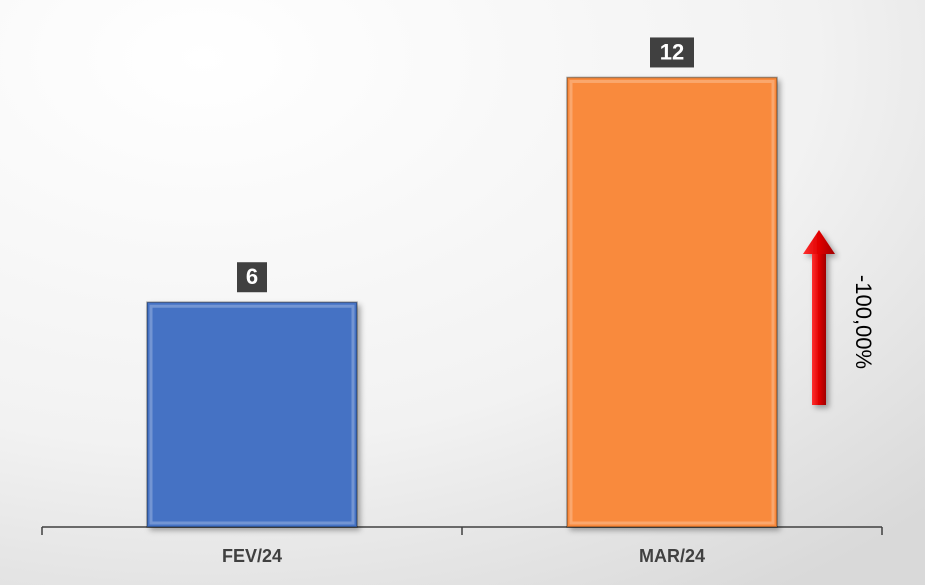 This screenshot has height=585, width=925. I want to click on data-label: 12, so click(672, 51).